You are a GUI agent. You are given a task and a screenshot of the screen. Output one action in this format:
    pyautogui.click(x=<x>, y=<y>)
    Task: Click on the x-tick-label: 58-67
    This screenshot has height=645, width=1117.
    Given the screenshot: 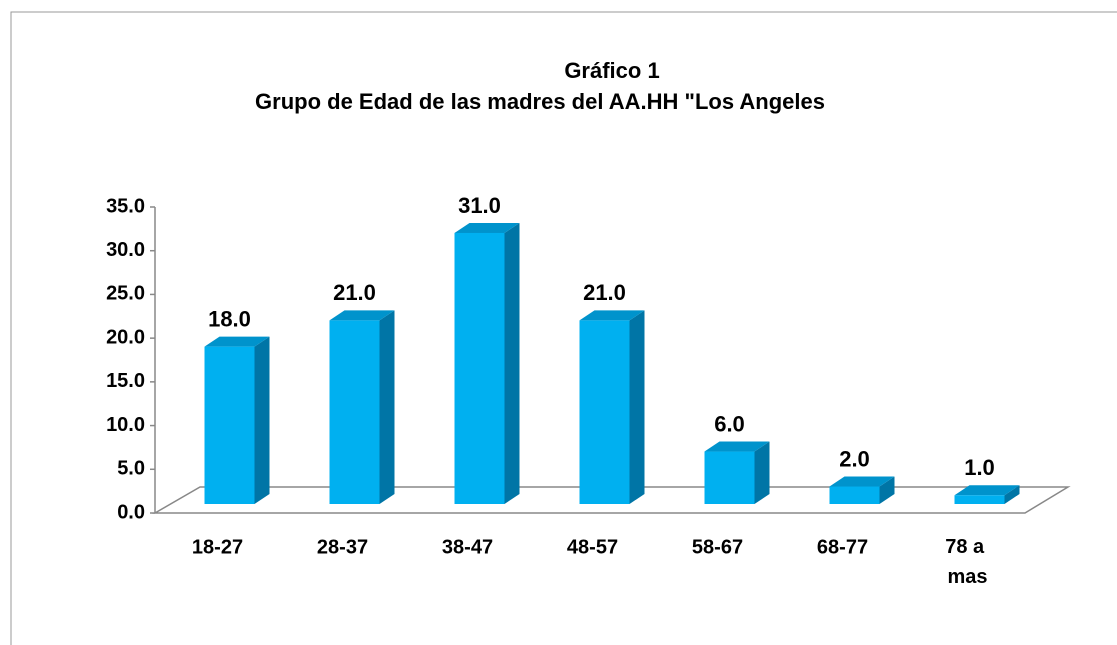 What is the action you would take?
    pyautogui.click(x=717, y=547)
    